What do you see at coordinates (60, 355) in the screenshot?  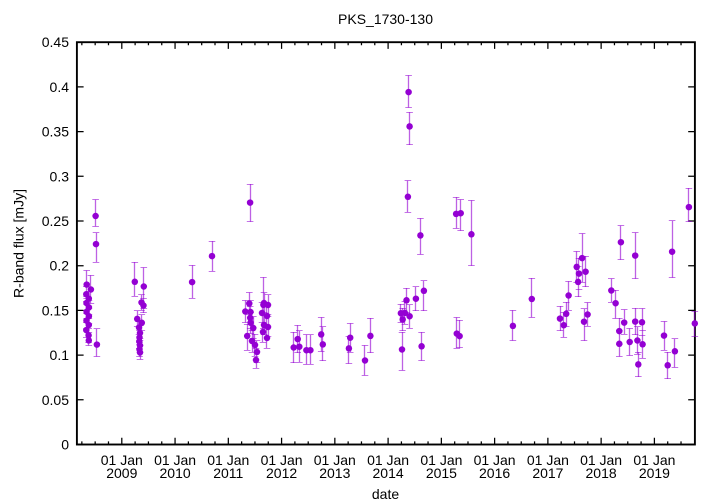 I see `svg-text: 0.1` at bounding box center [60, 355].